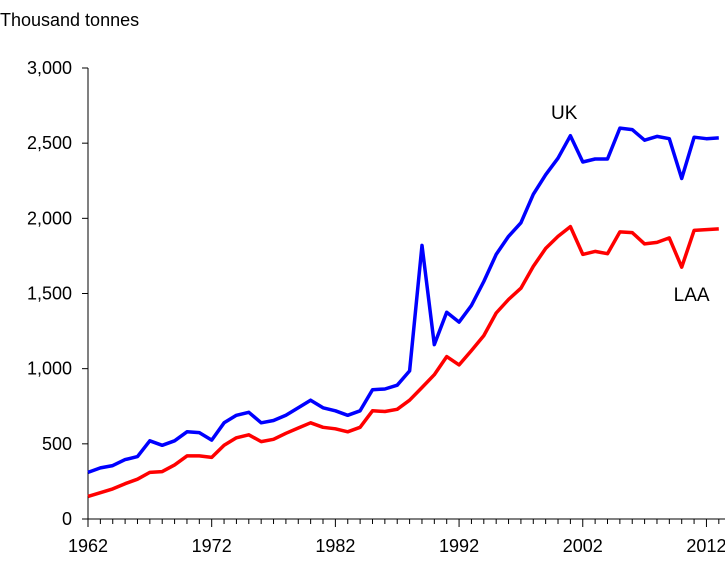  Describe the element at coordinates (49, 369) in the screenshot. I see `y-tick-label: 1,000` at that location.